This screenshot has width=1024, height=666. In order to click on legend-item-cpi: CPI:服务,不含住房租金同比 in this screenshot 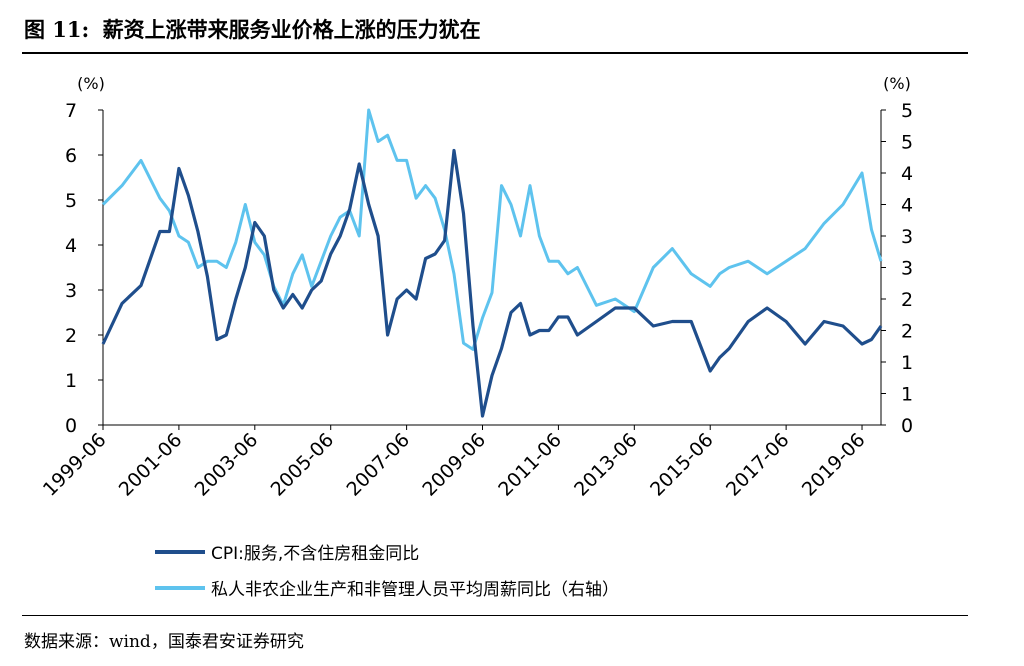, I will do `click(287, 551)`.